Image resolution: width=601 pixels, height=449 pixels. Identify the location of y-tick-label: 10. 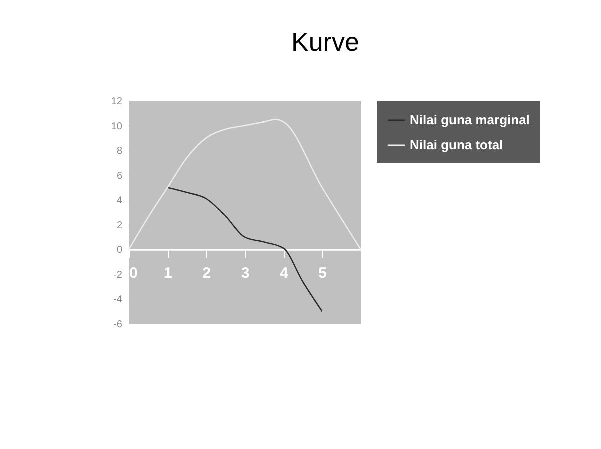
(117, 126).